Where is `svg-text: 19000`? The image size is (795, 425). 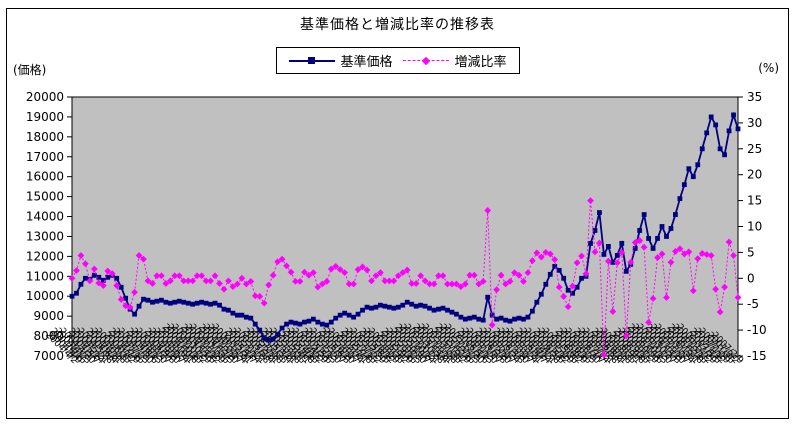 svg-text: 19000 is located at coordinates (45, 117).